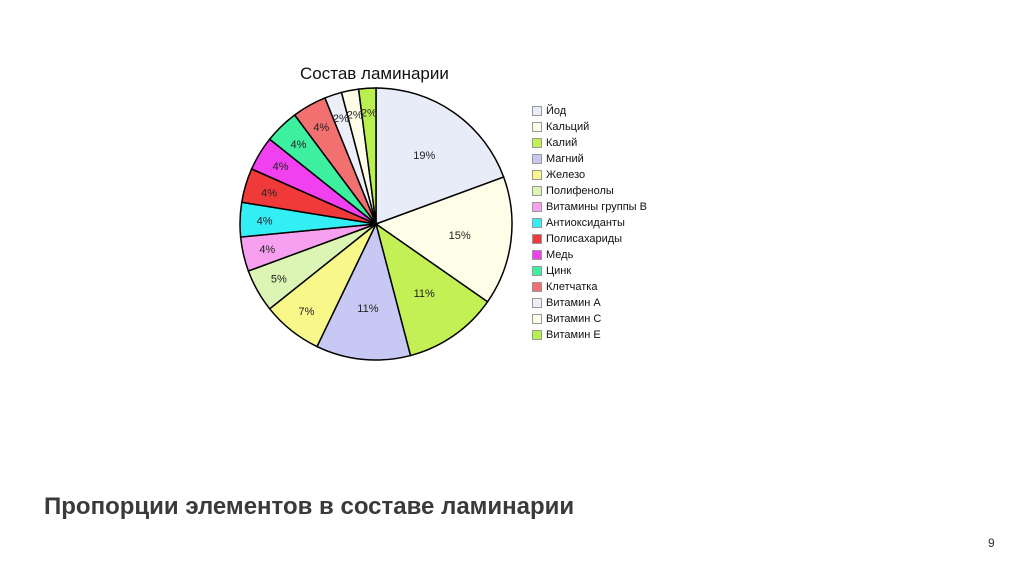 The image size is (1024, 574). I want to click on pie-chart: 19%15%11%11%7%5%4%4%4%4%4%4%2%2%2%, so click(376, 224).